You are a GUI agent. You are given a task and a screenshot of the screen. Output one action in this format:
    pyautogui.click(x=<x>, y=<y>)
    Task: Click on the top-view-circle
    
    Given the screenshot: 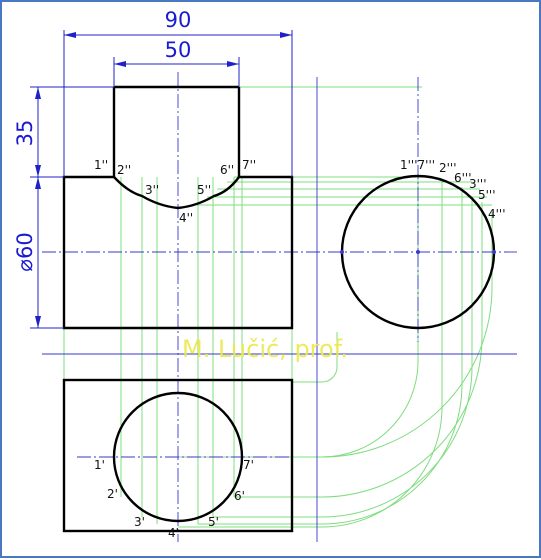 What is the action you would take?
    pyautogui.click(x=178, y=457)
    